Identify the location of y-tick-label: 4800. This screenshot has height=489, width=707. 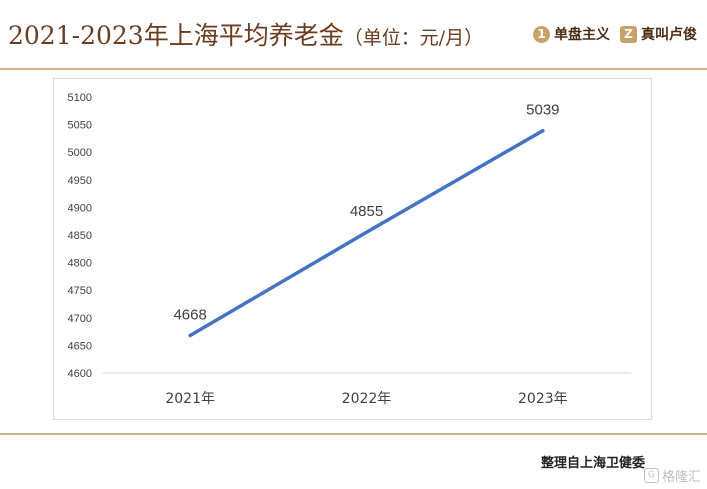
(80, 264).